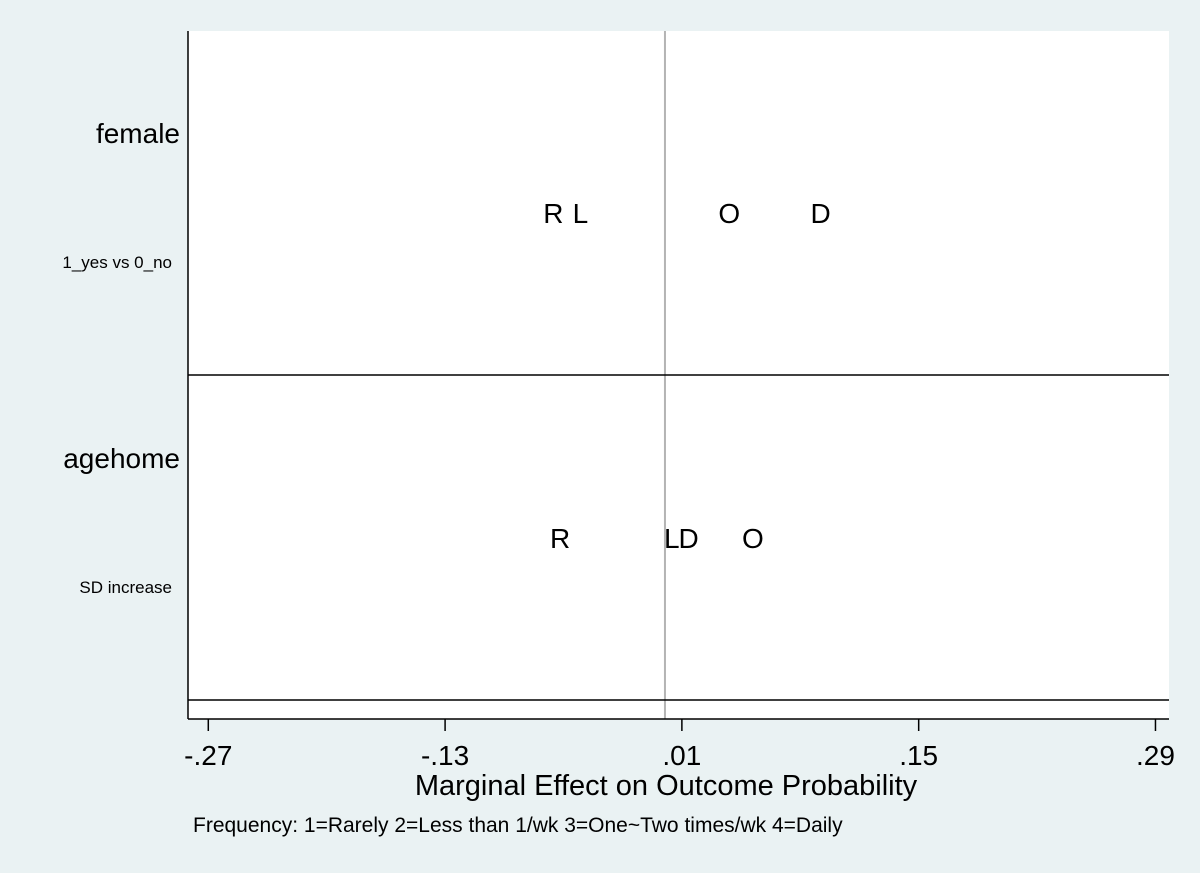 The height and width of the screenshot is (873, 1200). I want to click on x-tick-label: .29, so click(1155, 755).